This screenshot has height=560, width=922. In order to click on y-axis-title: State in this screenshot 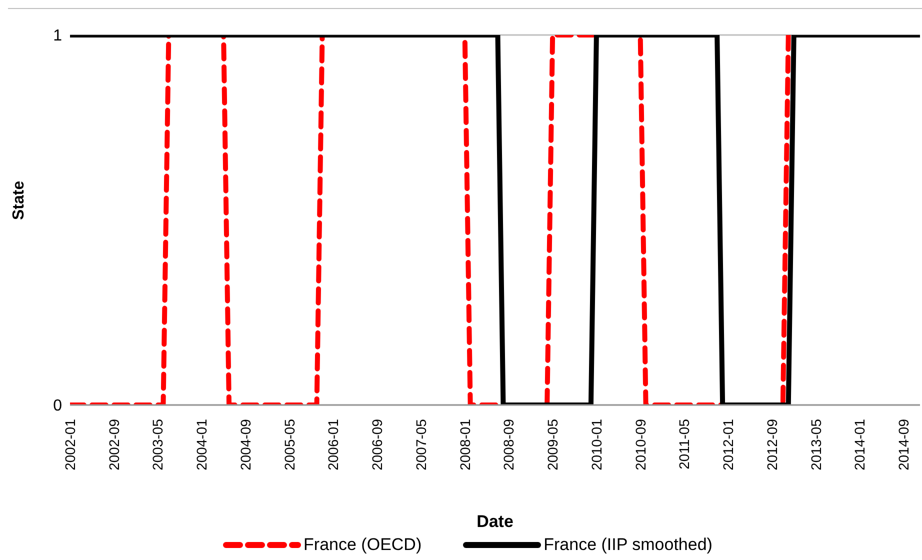, I will do `click(19, 200)`.